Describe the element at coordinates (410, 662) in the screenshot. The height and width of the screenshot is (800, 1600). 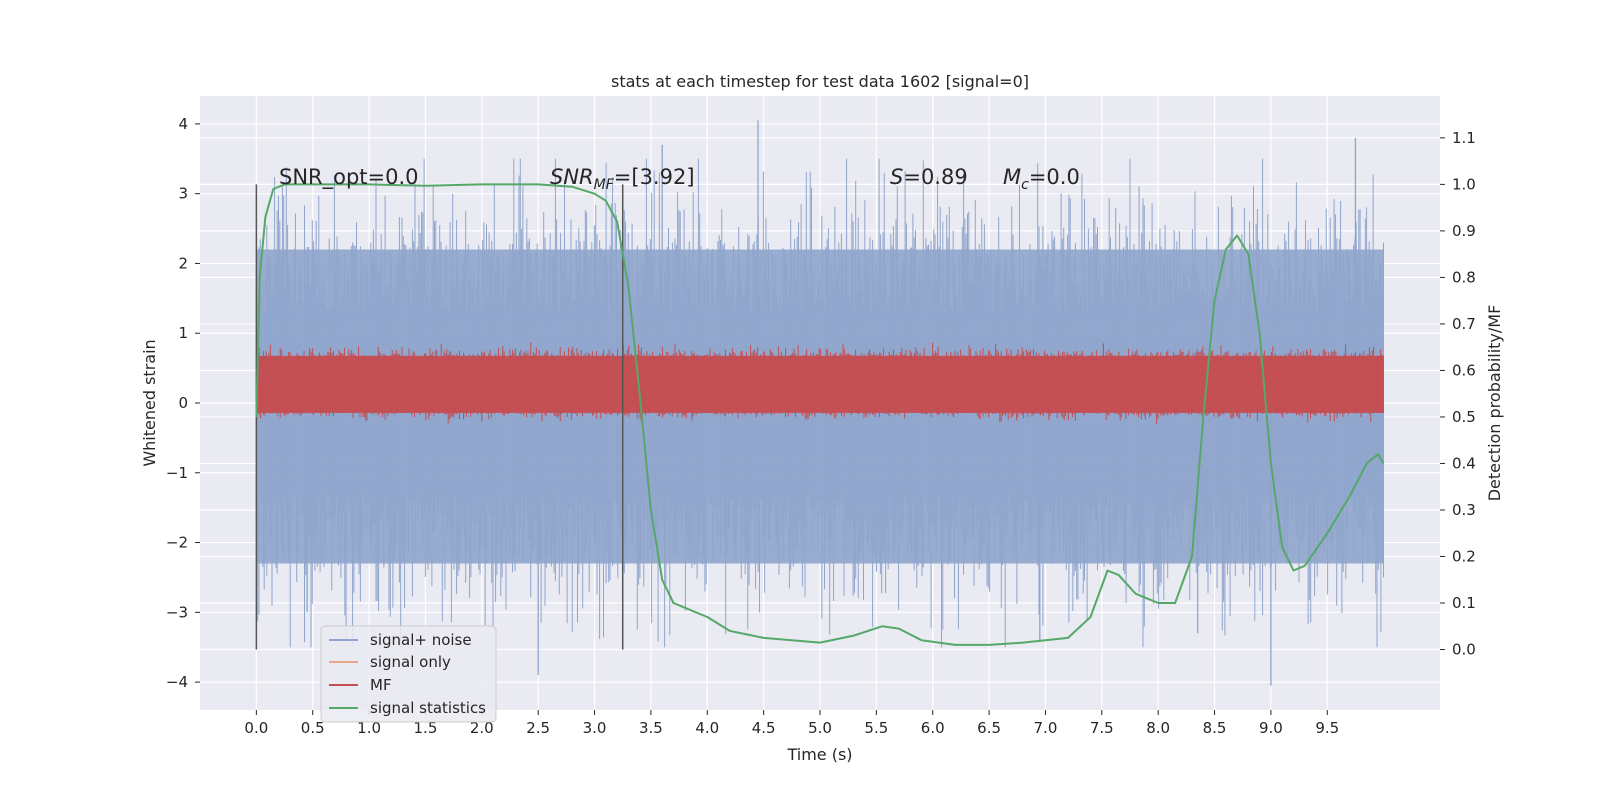
I see `legend-label-signal-only: signal only` at that location.